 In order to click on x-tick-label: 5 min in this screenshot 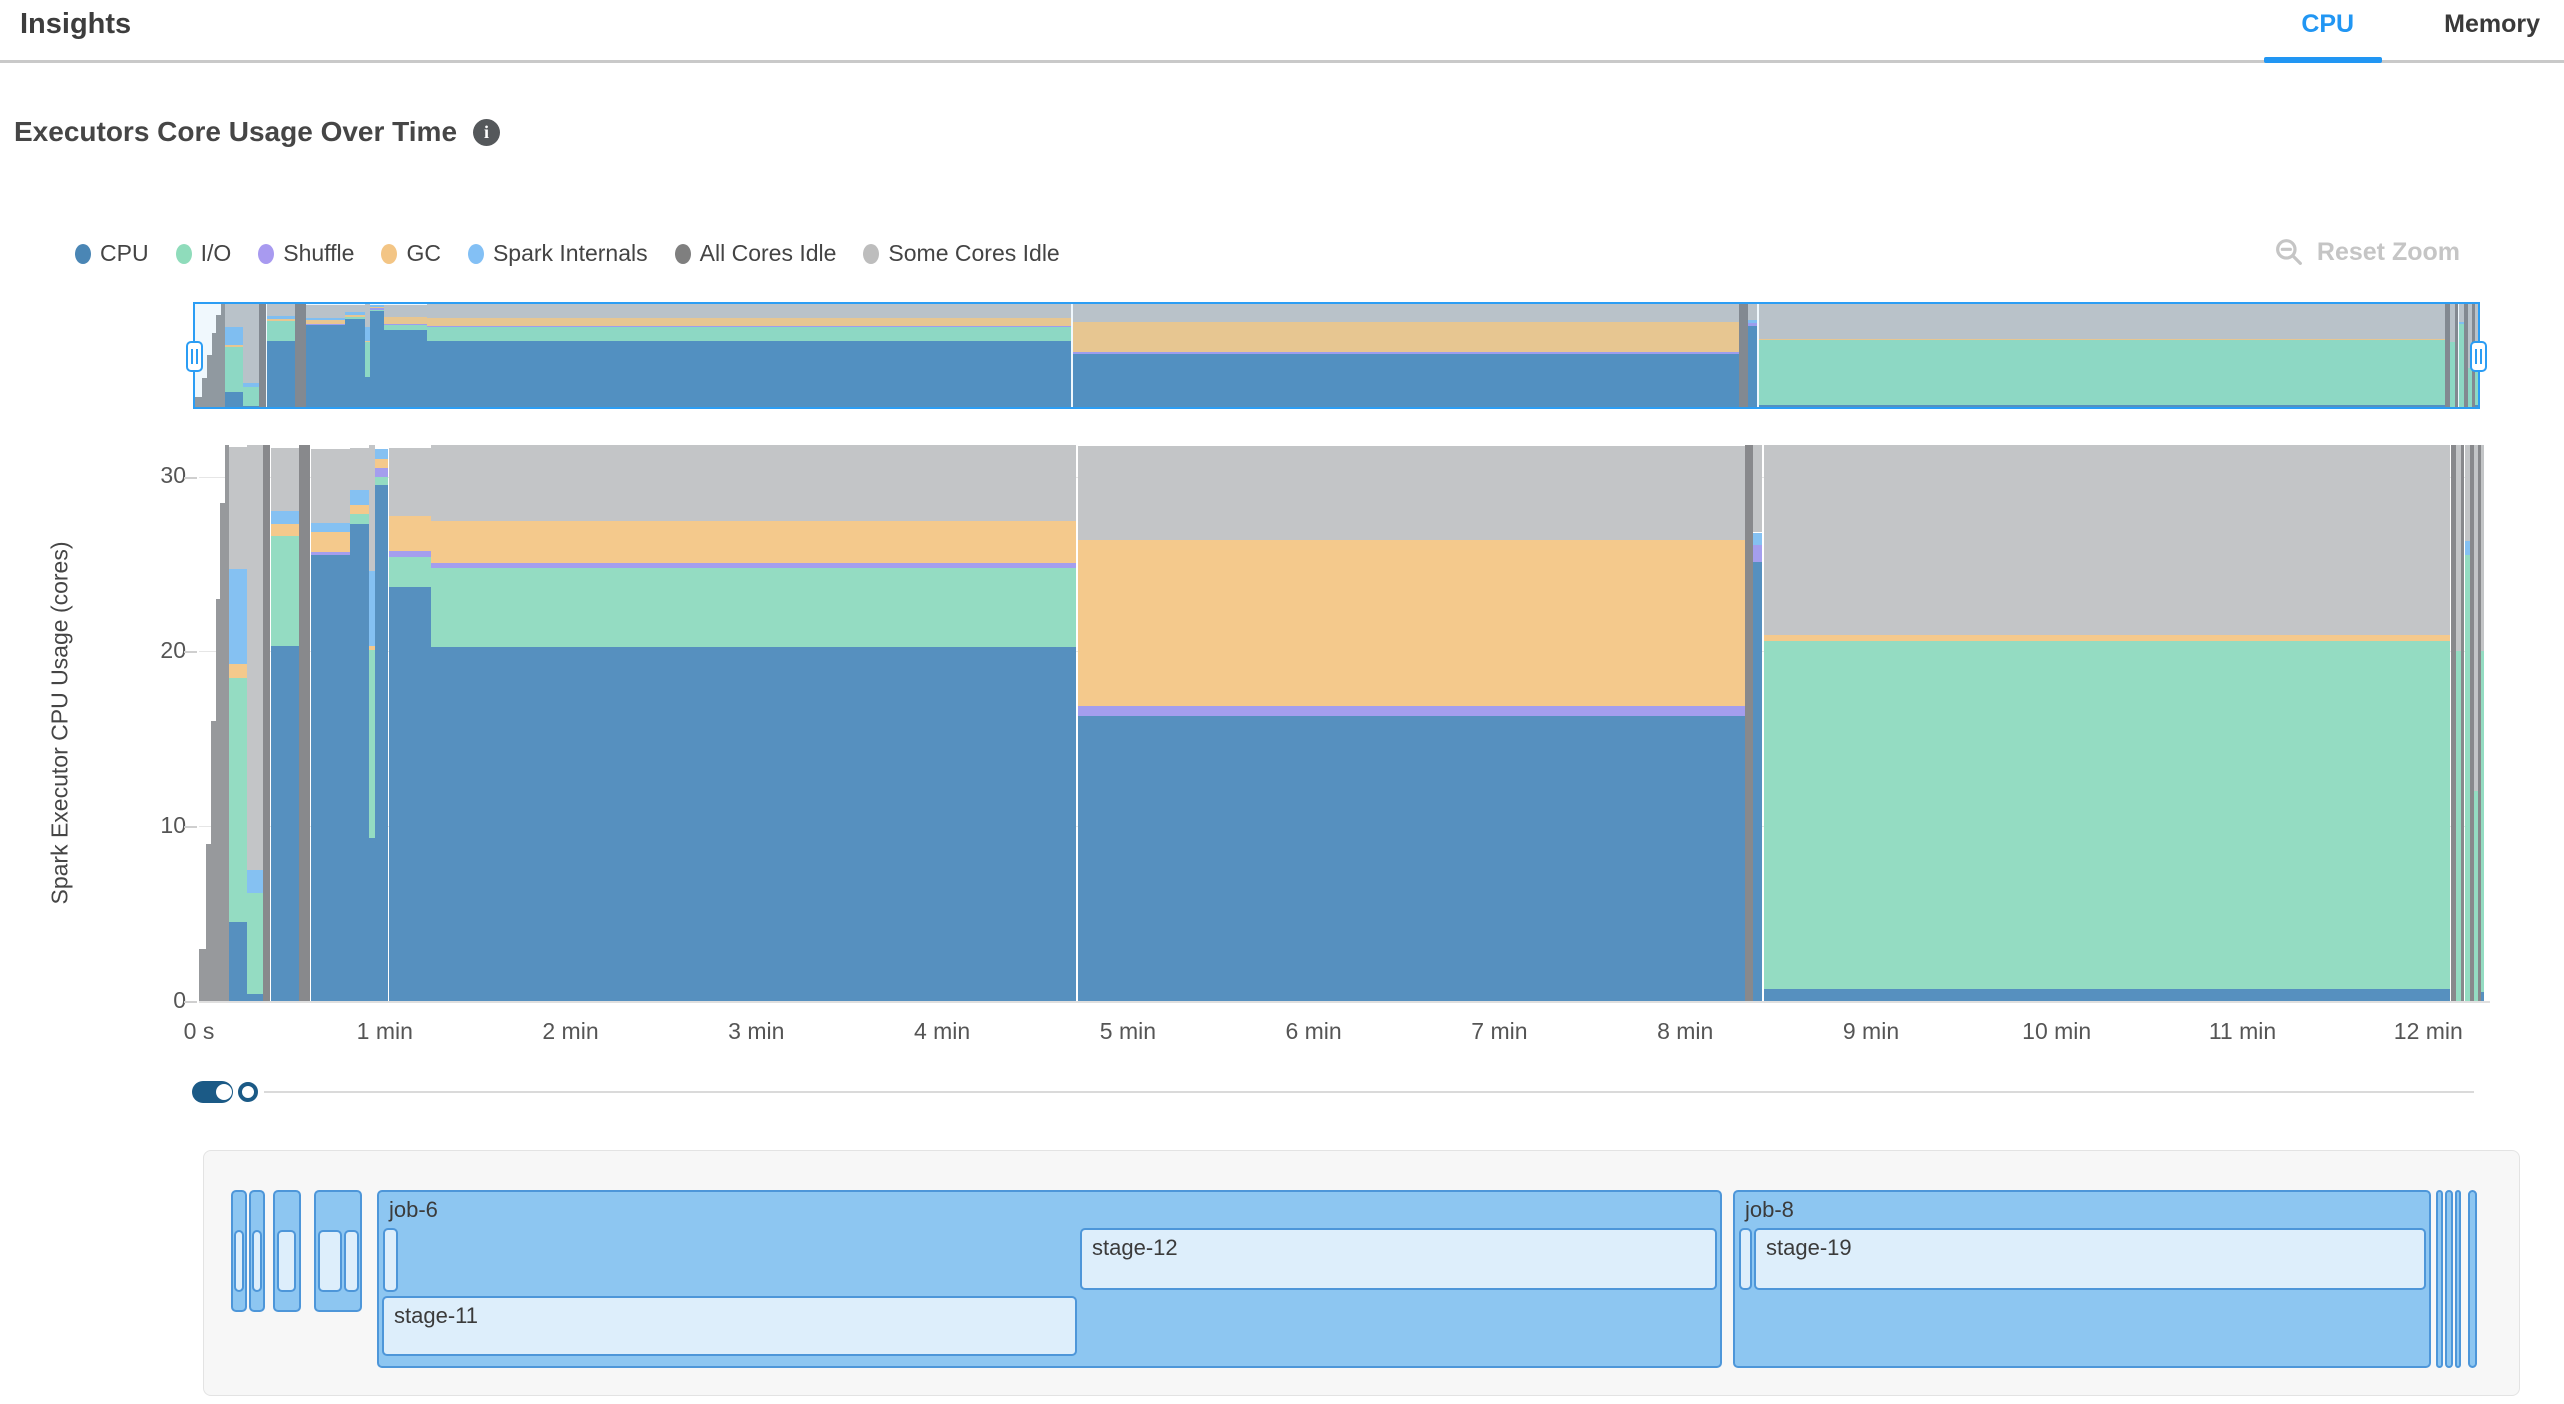, I will do `click(1128, 1031)`.